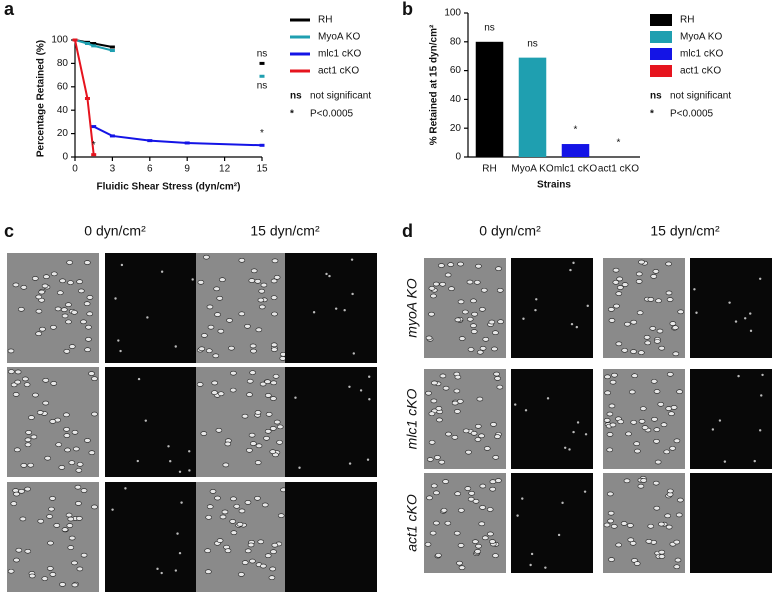  Describe the element at coordinates (9, 231) in the screenshot. I see `panel-letter: c` at that location.